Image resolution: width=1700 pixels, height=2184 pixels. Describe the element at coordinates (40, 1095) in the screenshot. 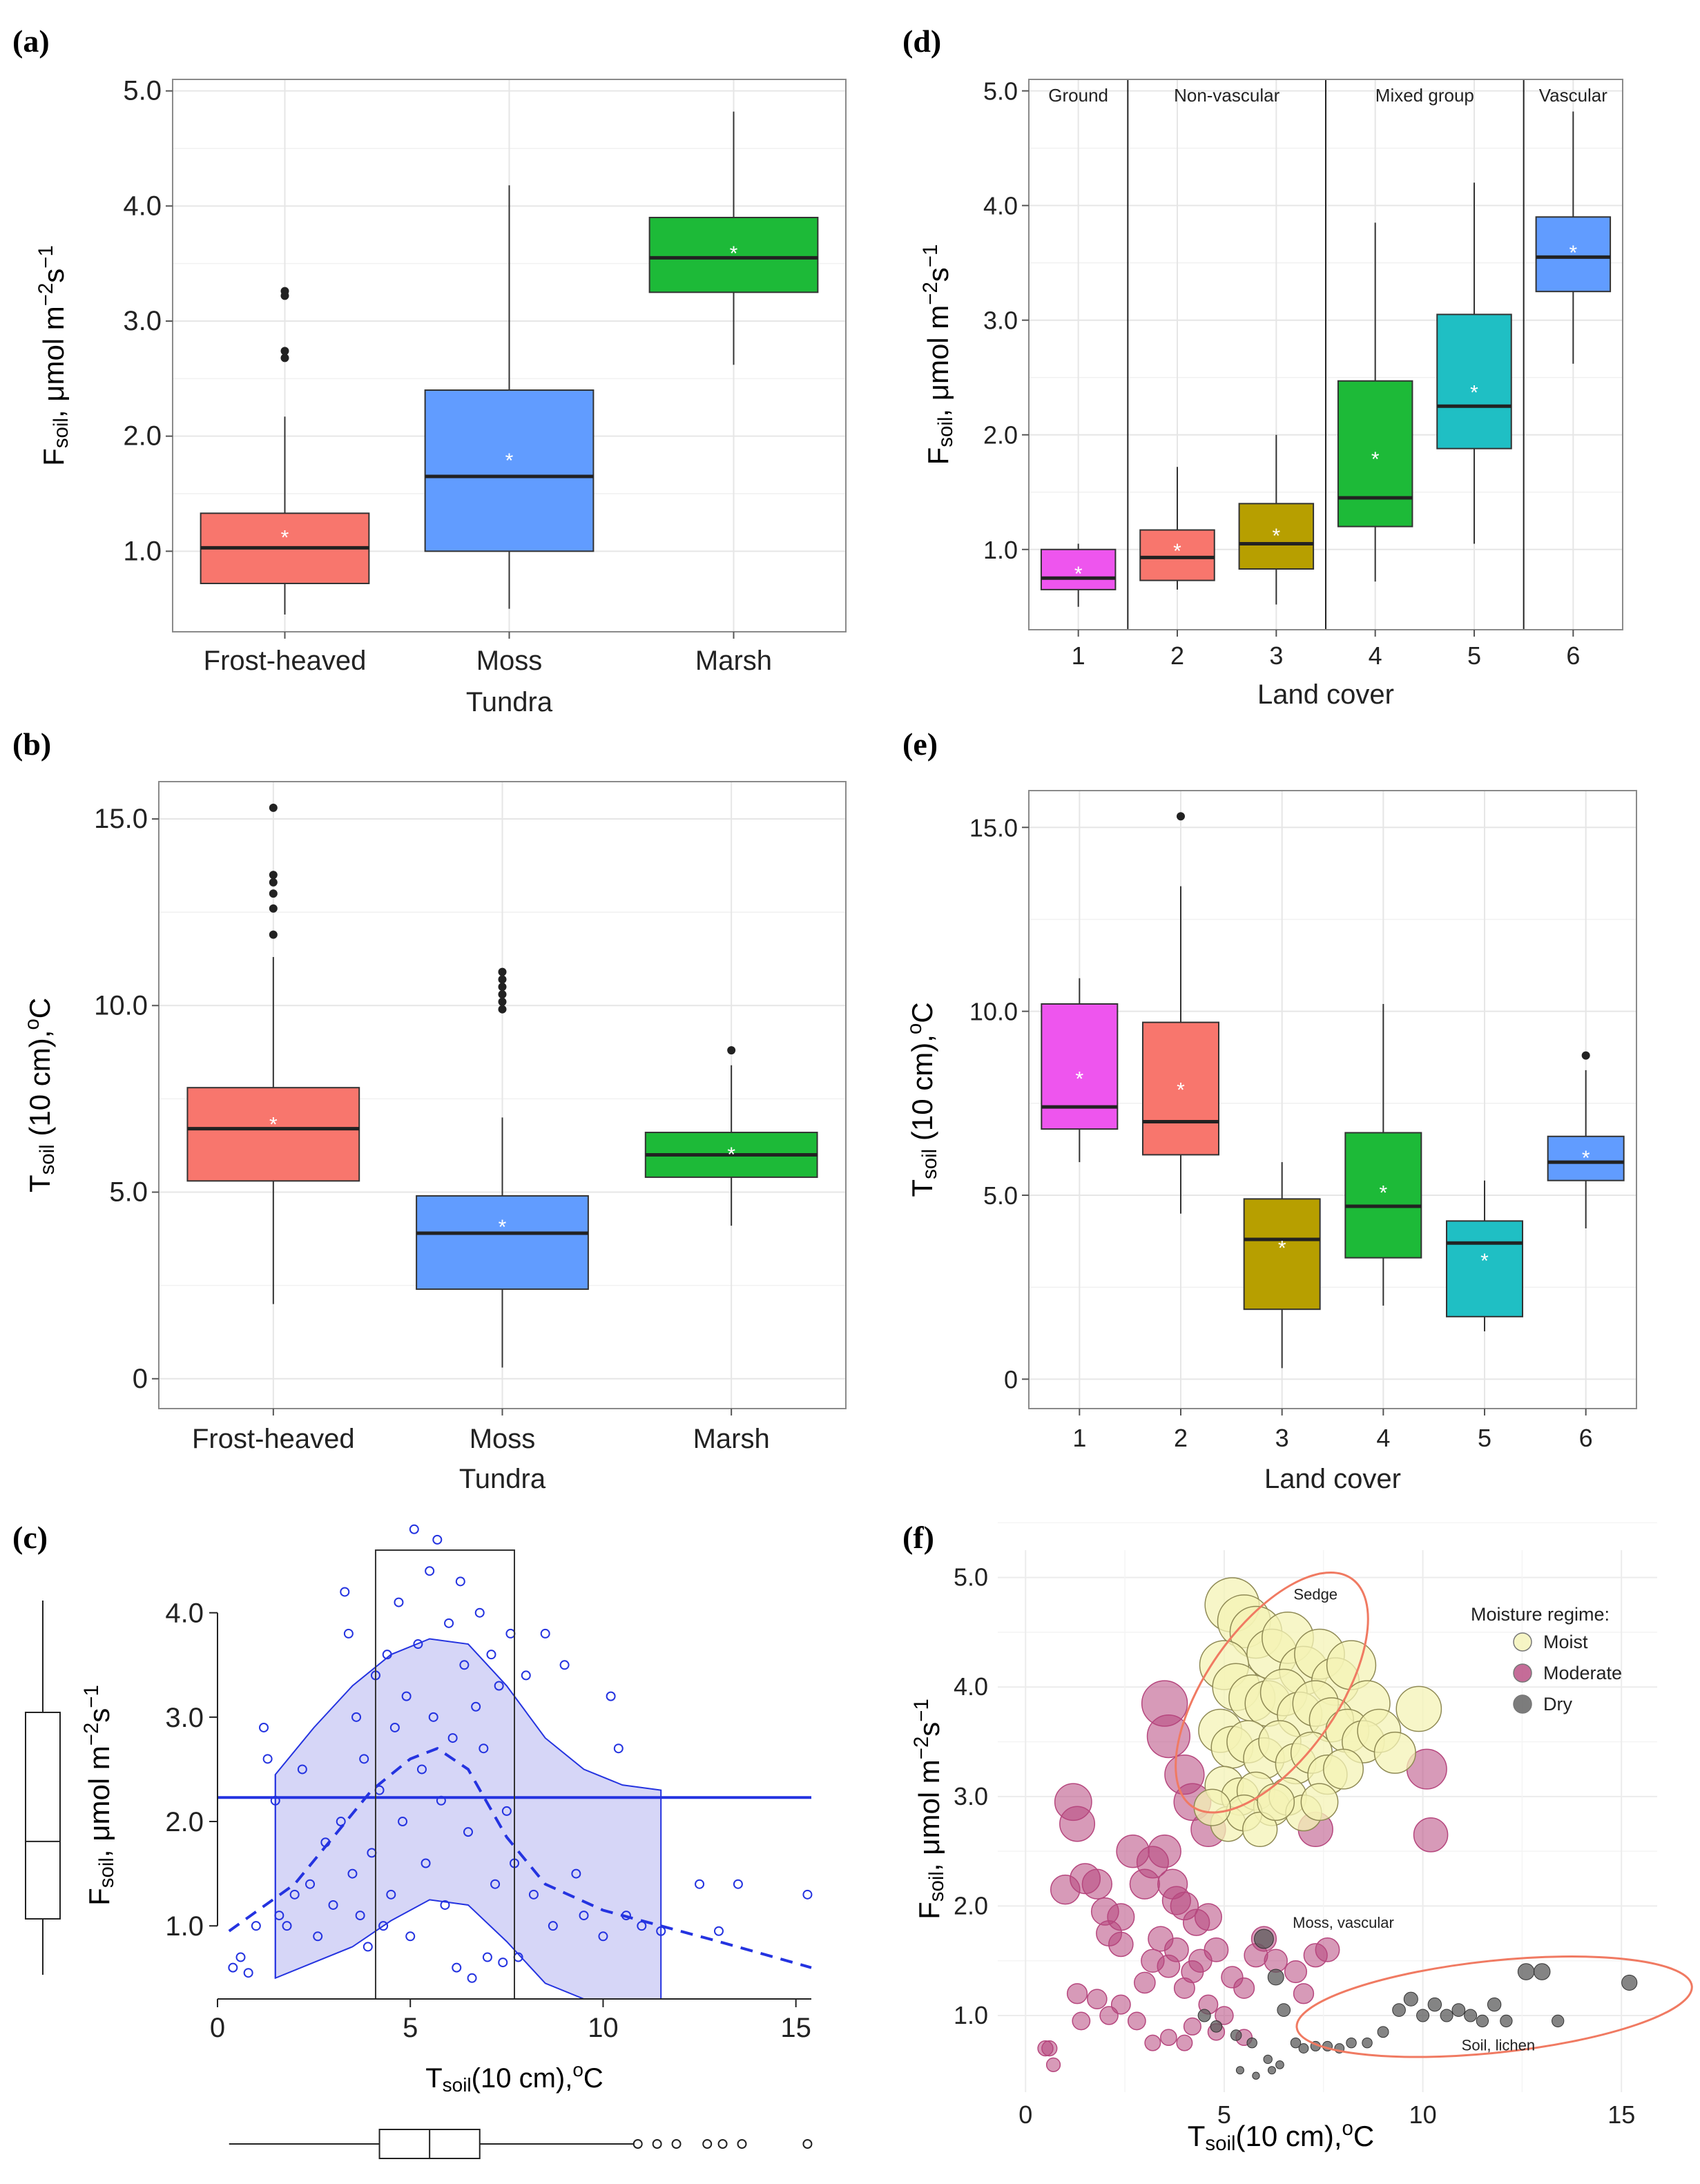

I see `y-axis-title: Tsoil (10 cm),oC` at that location.